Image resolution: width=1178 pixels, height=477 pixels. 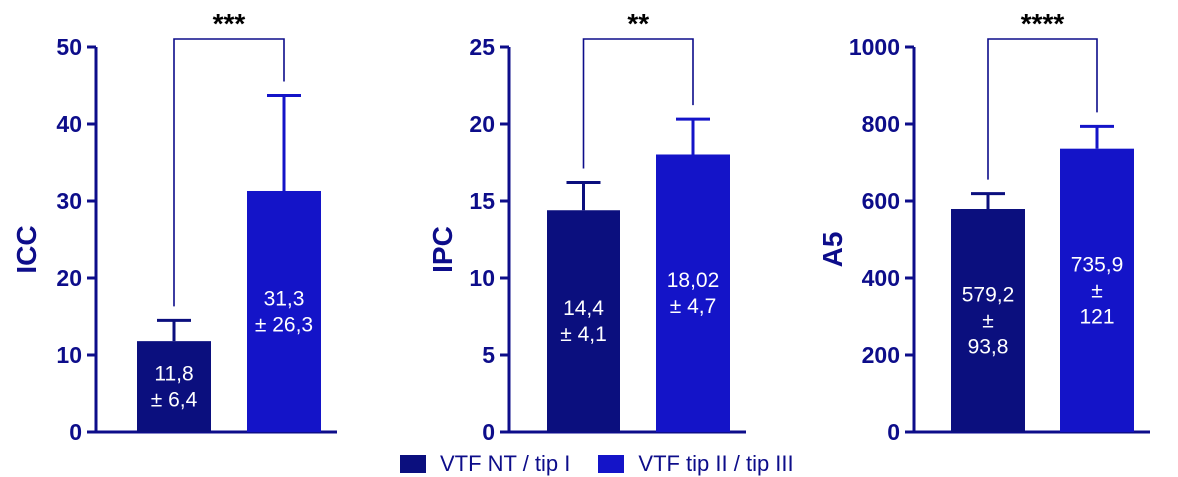 What do you see at coordinates (69, 47) in the screenshot?
I see `y-tick-label: 50` at bounding box center [69, 47].